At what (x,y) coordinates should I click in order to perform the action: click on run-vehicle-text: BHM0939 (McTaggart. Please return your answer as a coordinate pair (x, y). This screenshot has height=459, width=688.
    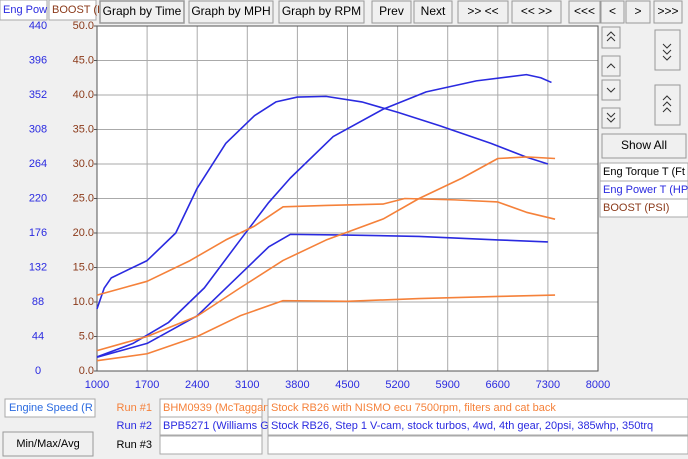
    Looking at the image, I should click on (216, 408).